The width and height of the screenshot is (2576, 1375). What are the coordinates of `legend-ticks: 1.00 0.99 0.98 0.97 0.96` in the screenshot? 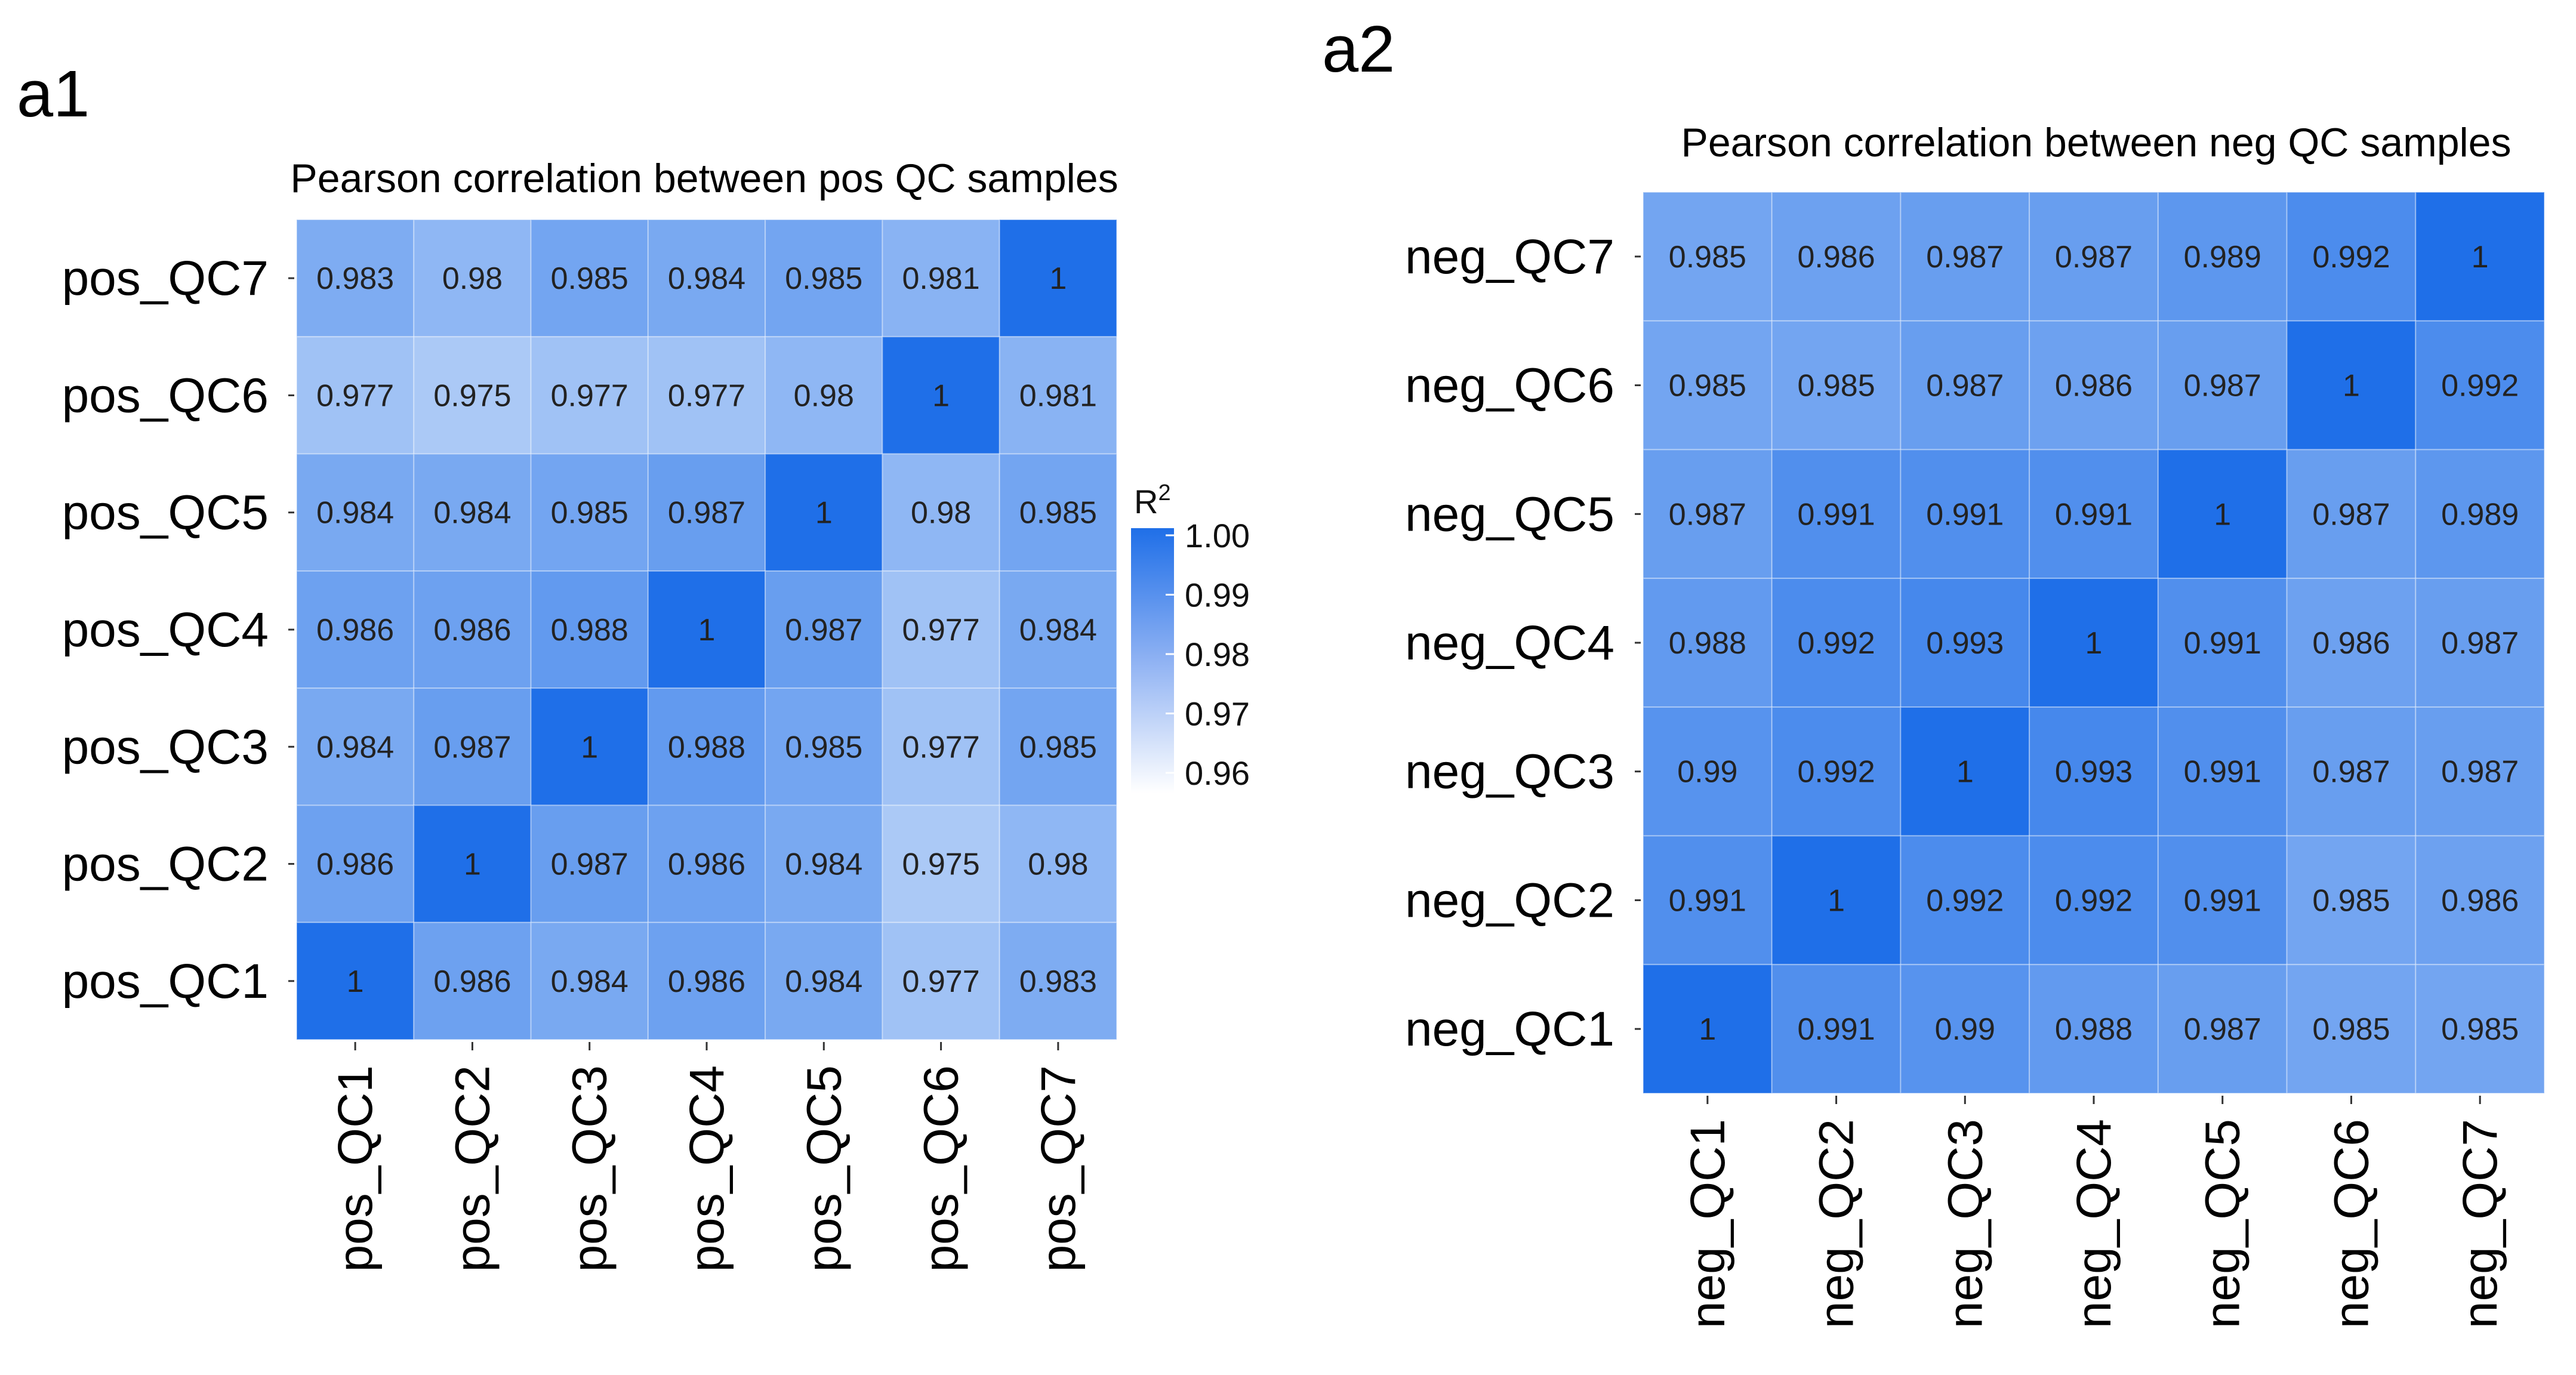 It's located at (1208, 654).